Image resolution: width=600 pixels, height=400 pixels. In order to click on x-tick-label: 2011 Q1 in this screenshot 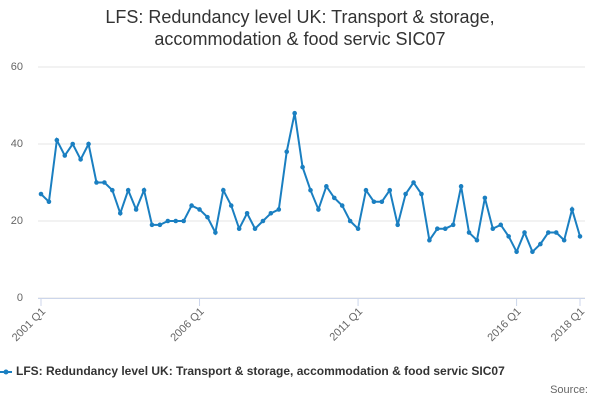, I will do `click(346, 325)`.